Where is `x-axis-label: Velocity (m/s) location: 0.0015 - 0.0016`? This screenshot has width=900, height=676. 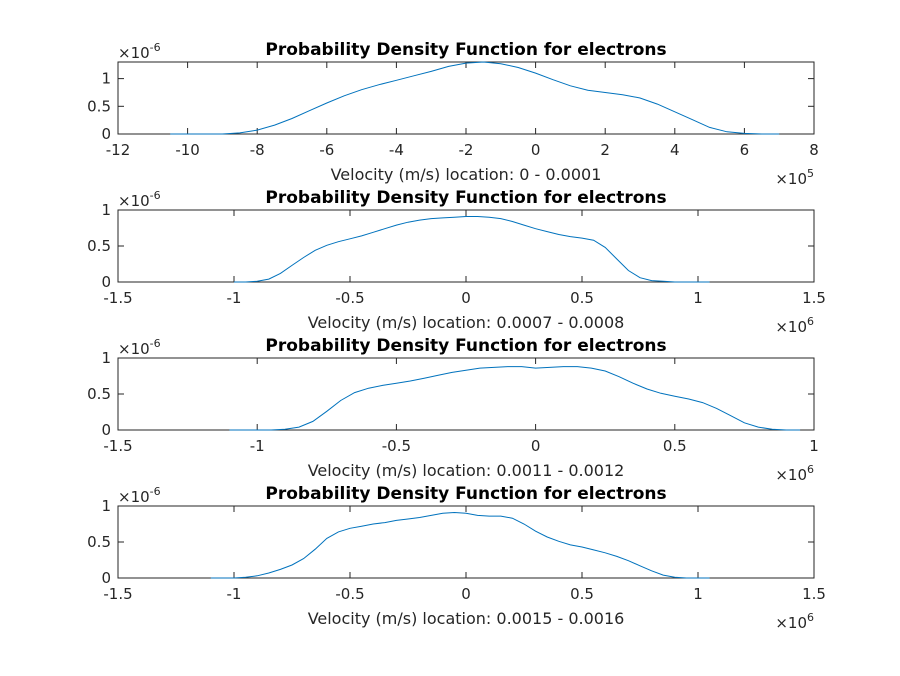
x-axis-label: Velocity (m/s) location: 0.0015 - 0.0016 is located at coordinates (466, 618).